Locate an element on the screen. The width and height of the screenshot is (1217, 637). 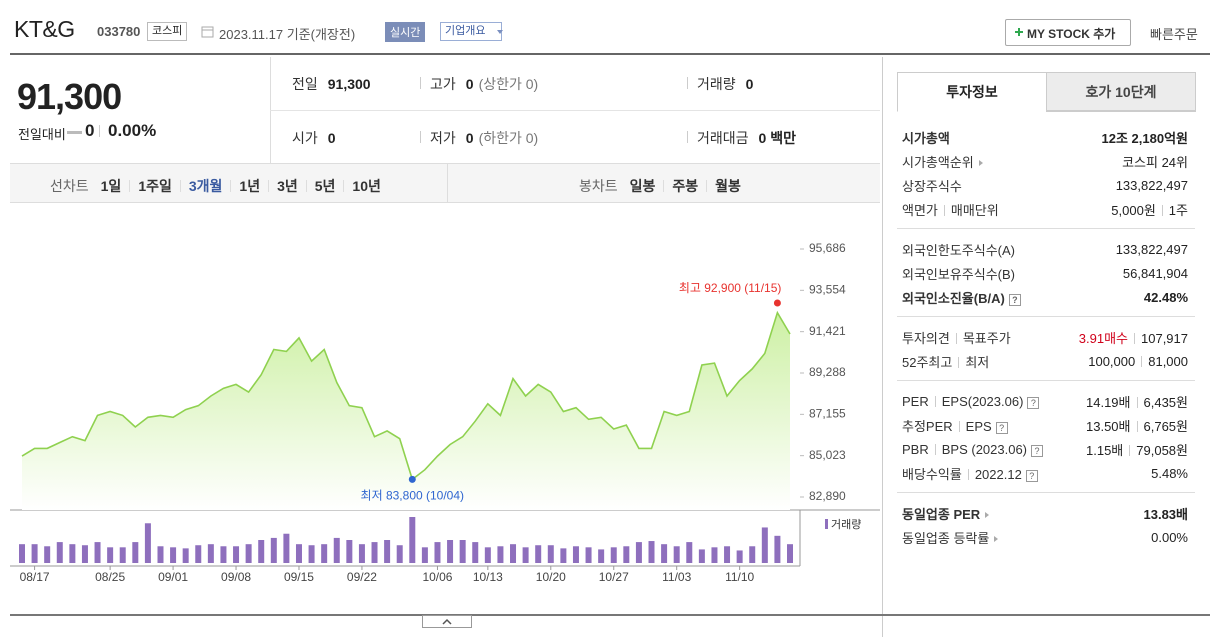
info-row: 외국인보유주식수(B) 56,841,904 is located at coordinates (1045, 273).